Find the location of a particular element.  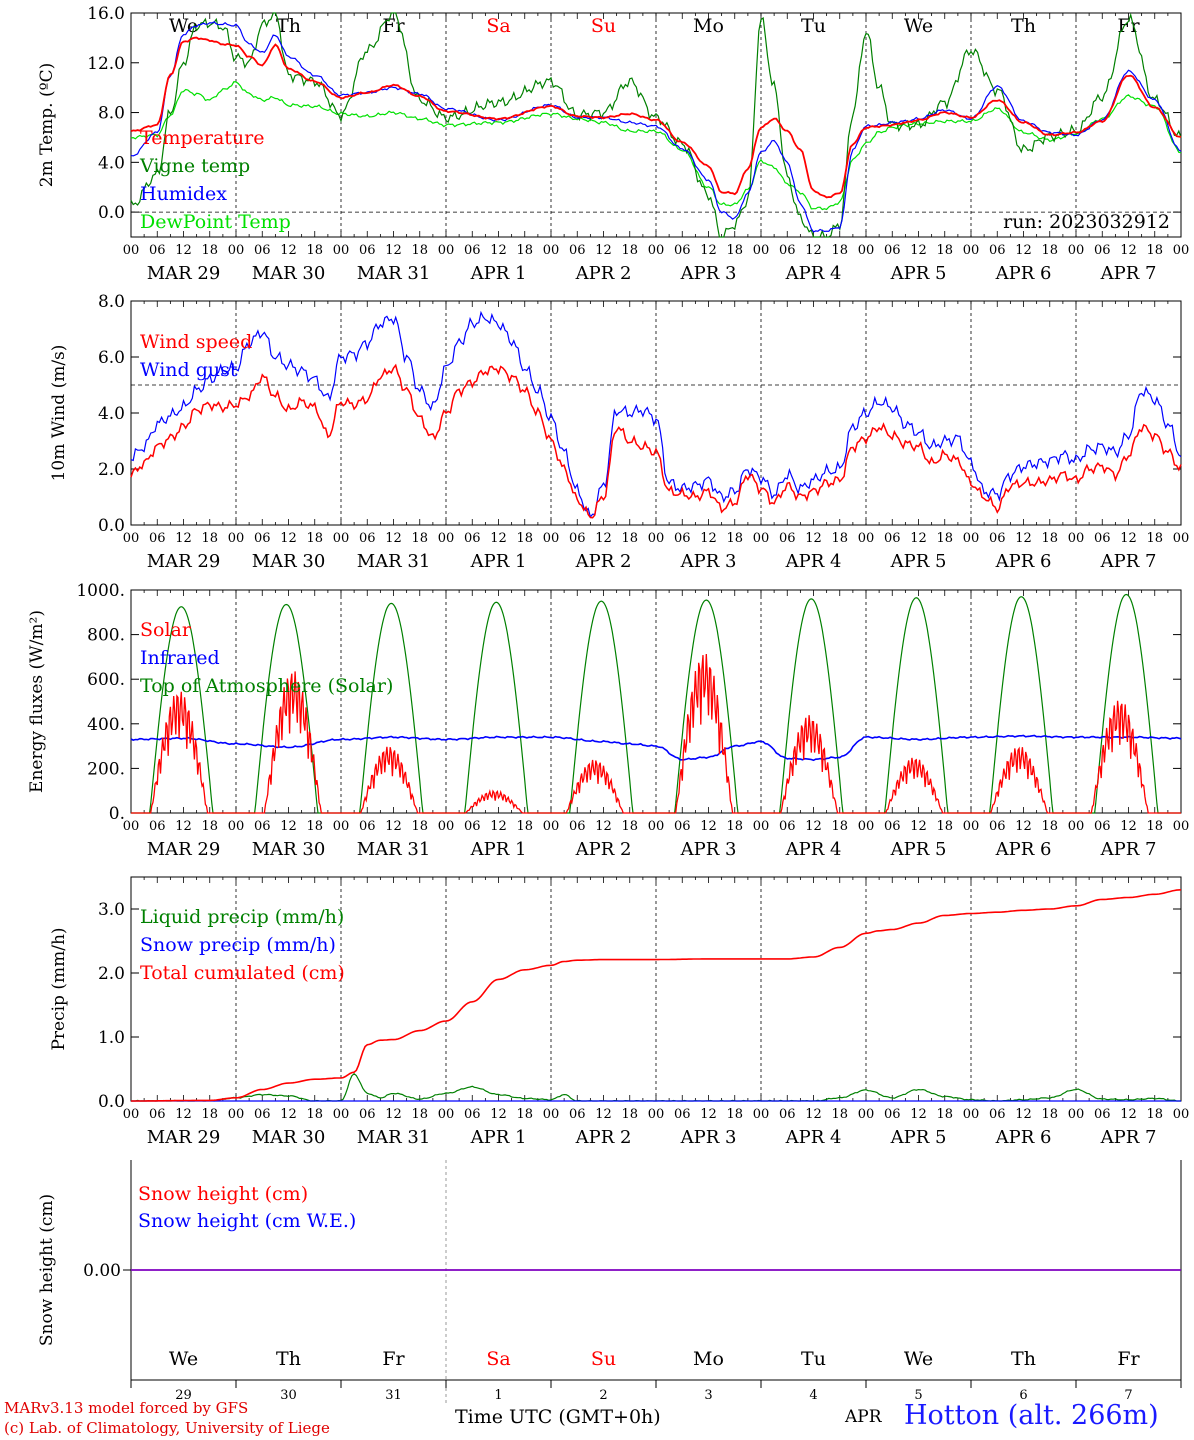

legend-snow-precip-mm-h: Snow precip (mm/h) is located at coordinates (238, 945).